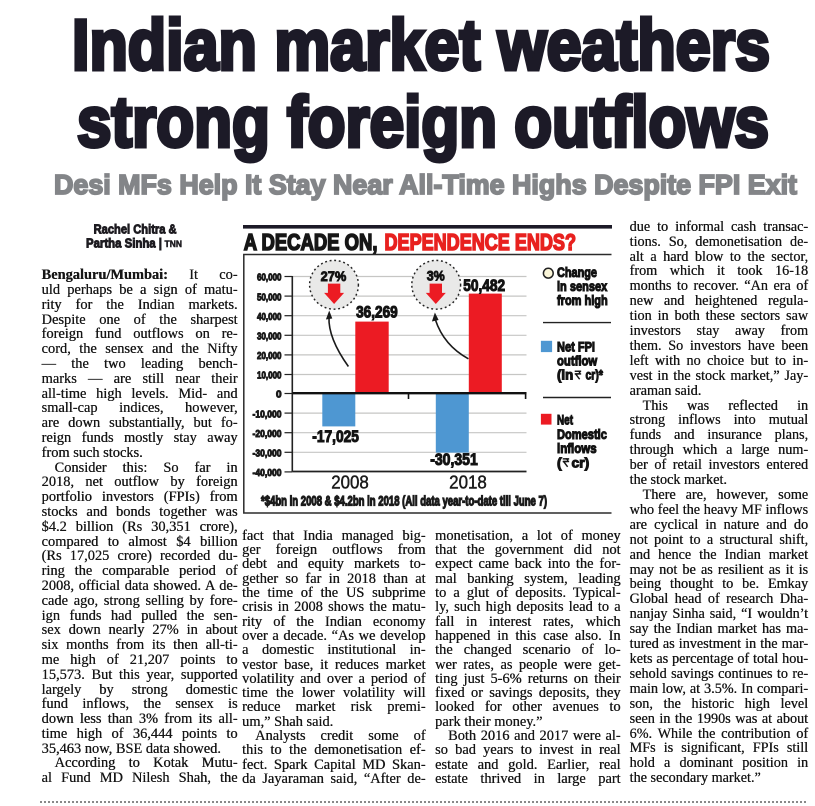 This screenshot has width=815, height=806. Describe the element at coordinates (350, 482) in the screenshot. I see `svg-text: 2008` at that location.